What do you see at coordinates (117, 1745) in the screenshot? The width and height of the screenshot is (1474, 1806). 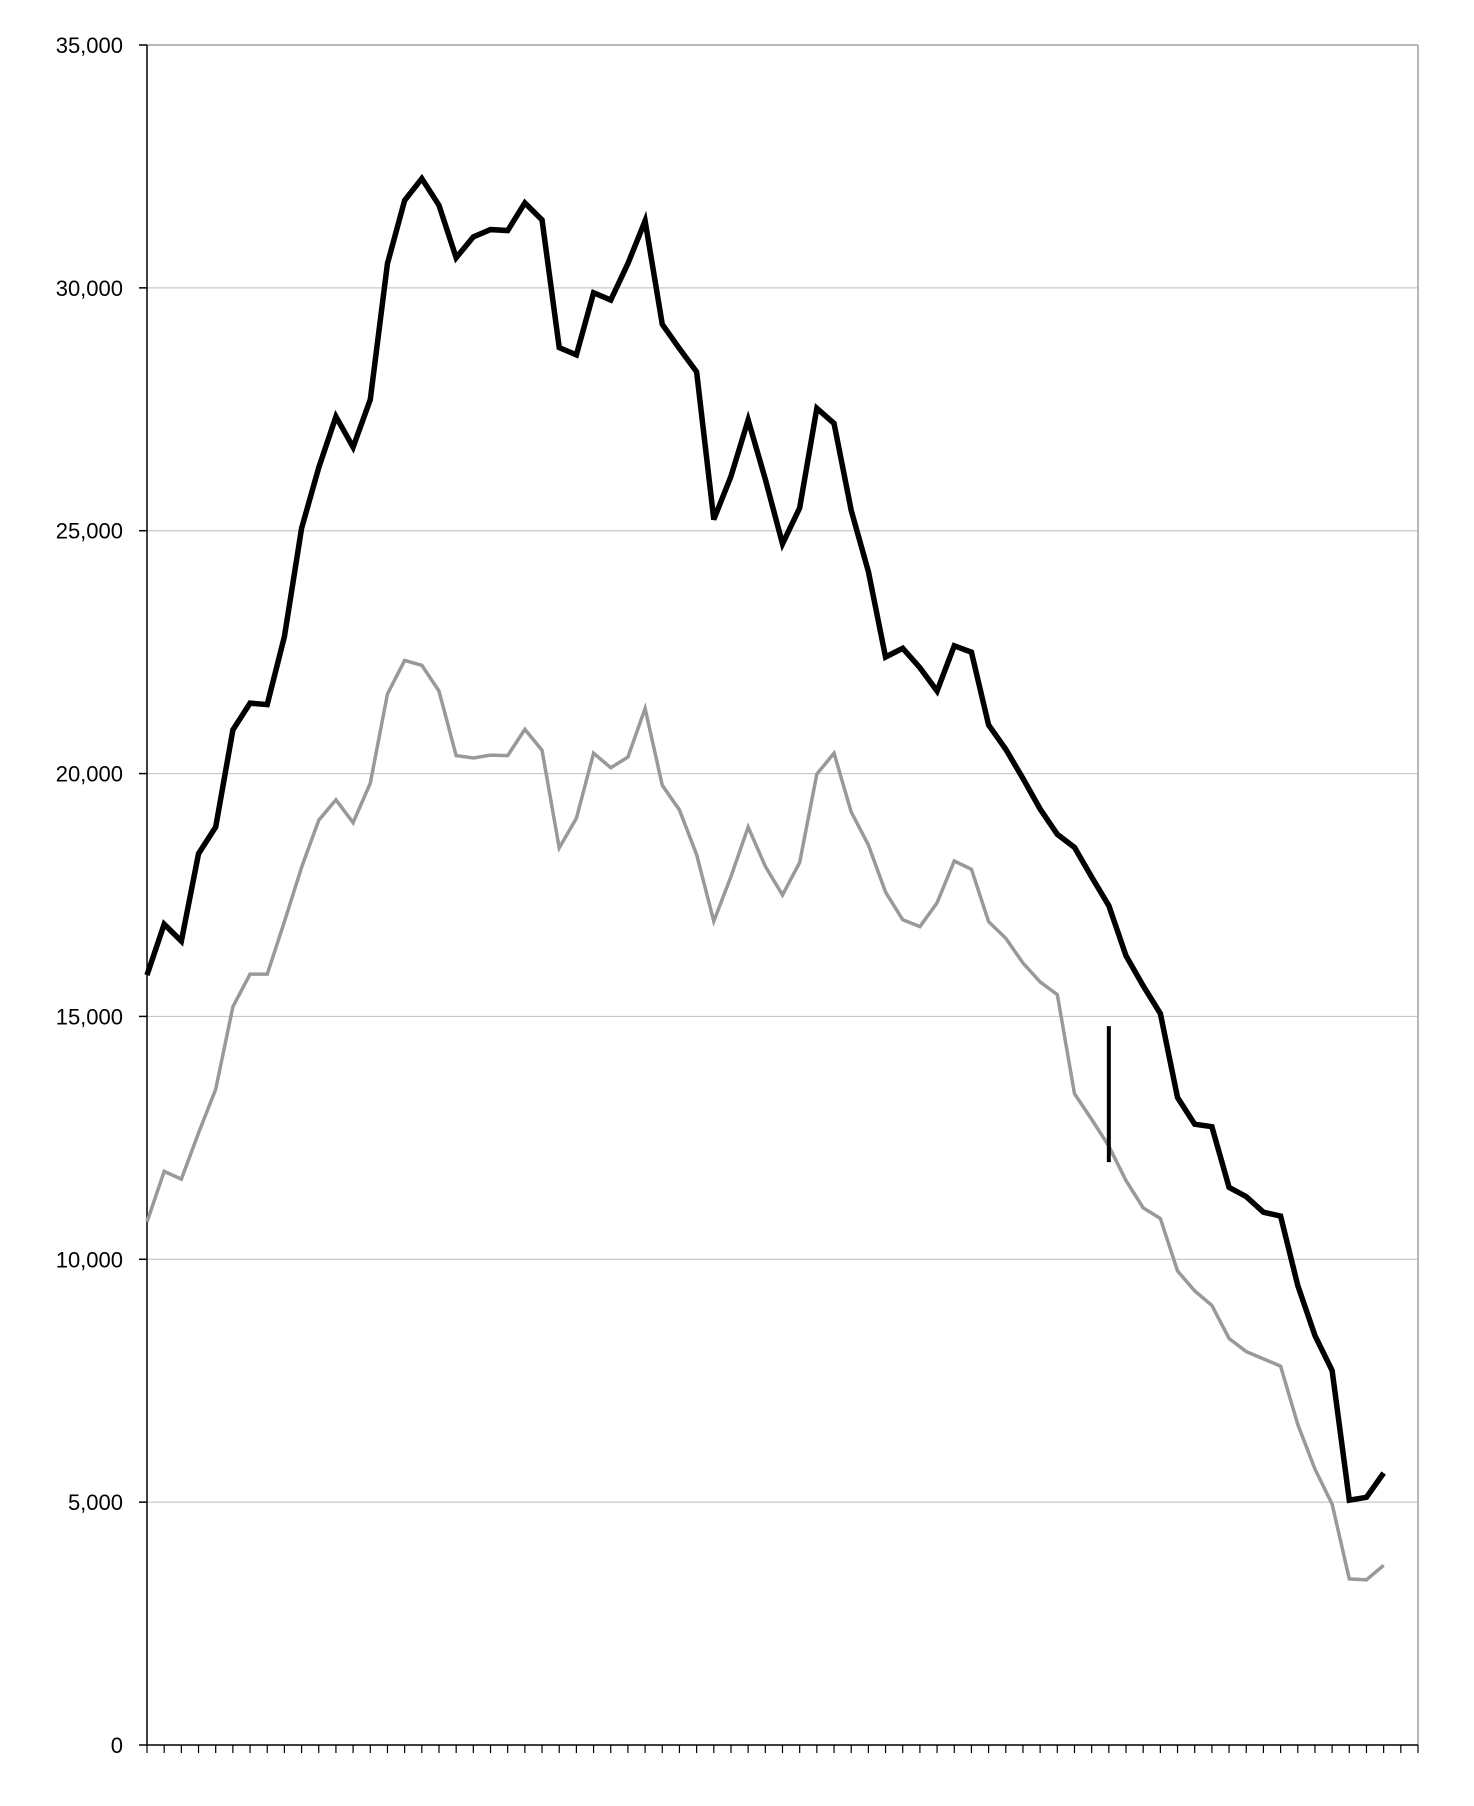 I see `y-tick-label: 0` at bounding box center [117, 1745].